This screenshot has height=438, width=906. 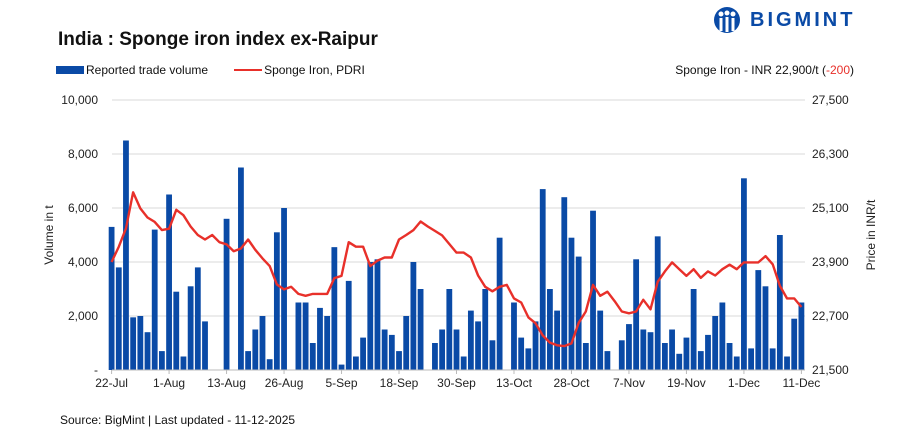 What do you see at coordinates (837, 70) in the screenshot?
I see `annotation-change: -200` at bounding box center [837, 70].